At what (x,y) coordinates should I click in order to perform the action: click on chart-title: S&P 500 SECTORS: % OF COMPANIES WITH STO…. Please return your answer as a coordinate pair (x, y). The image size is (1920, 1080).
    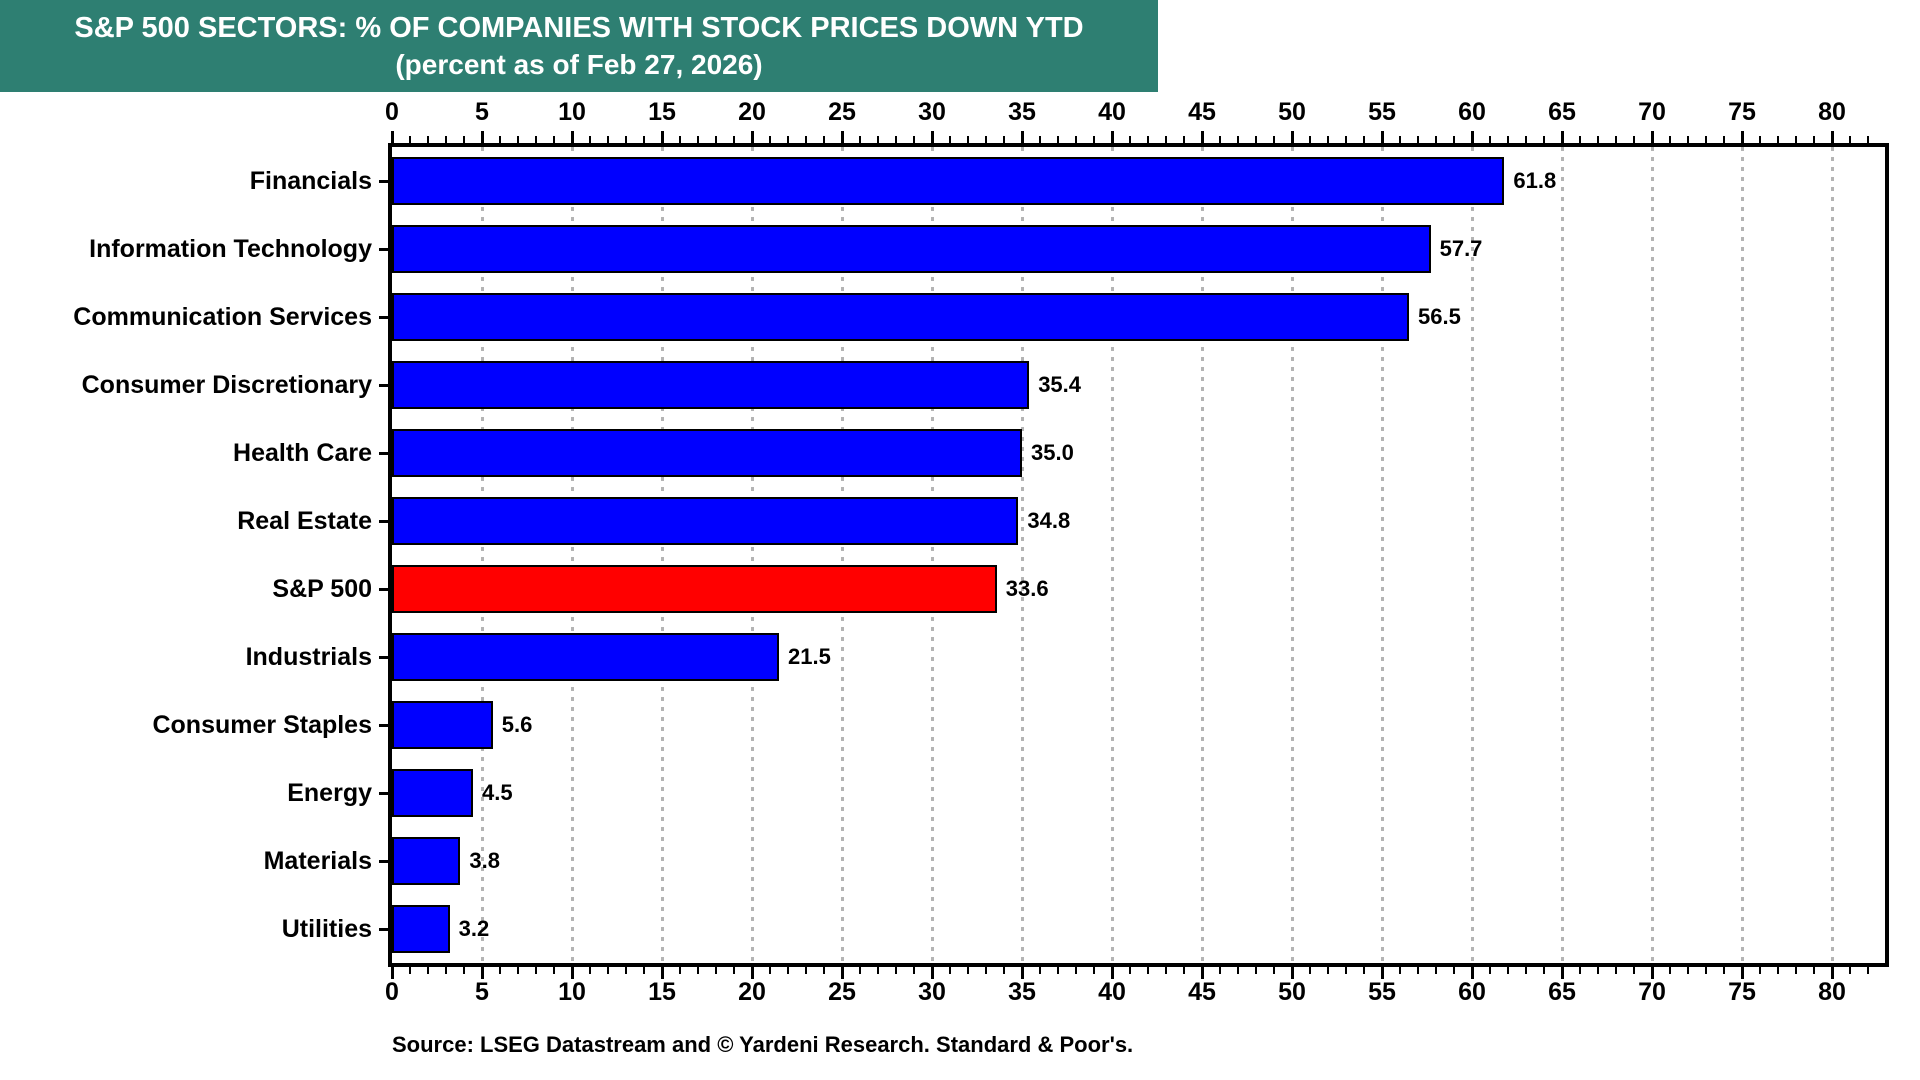
    Looking at the image, I should click on (579, 28).